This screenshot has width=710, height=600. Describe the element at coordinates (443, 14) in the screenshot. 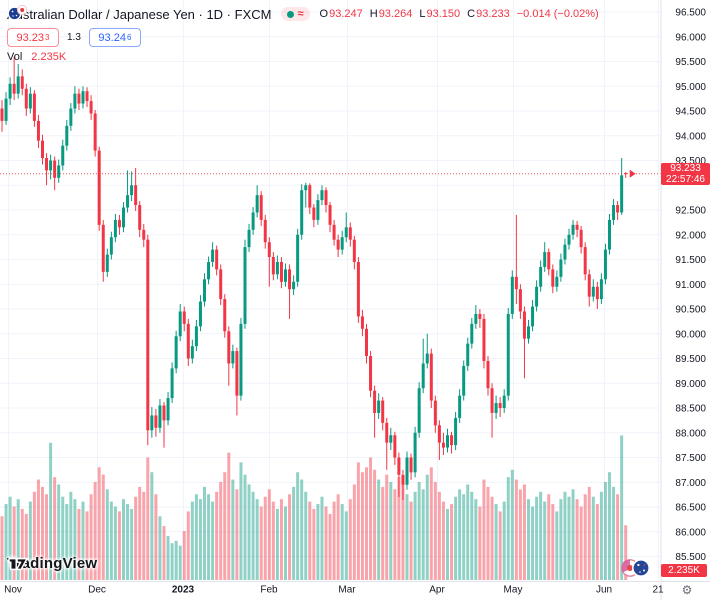

I see `low-value: 93.150` at that location.